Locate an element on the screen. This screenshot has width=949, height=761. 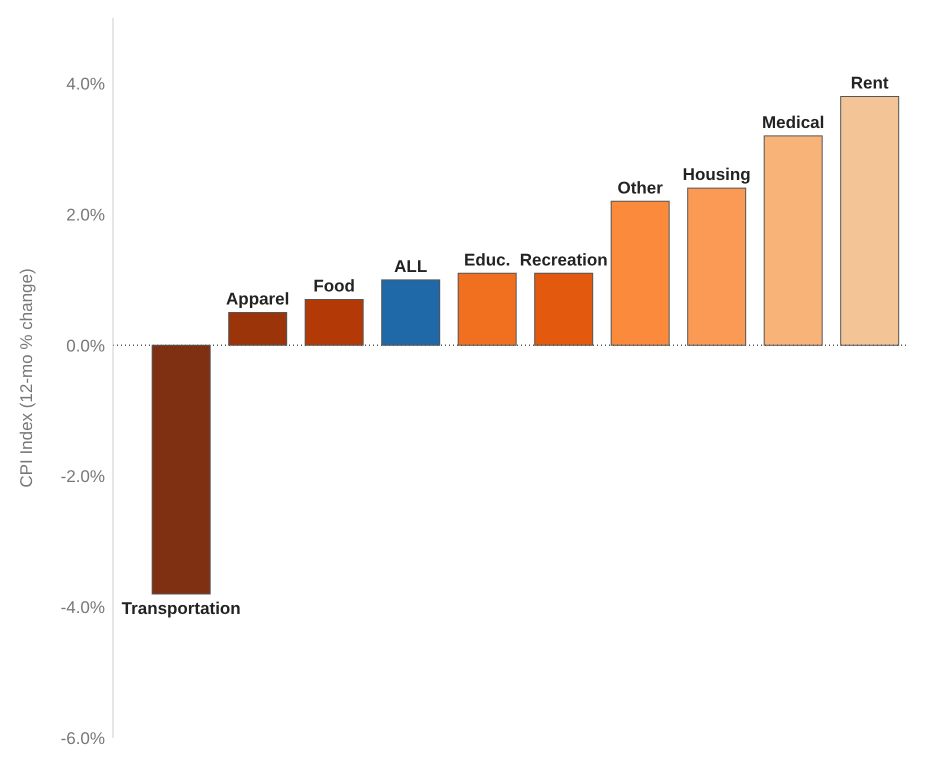
y-tick-label: 2.0% is located at coordinates (85, 214).